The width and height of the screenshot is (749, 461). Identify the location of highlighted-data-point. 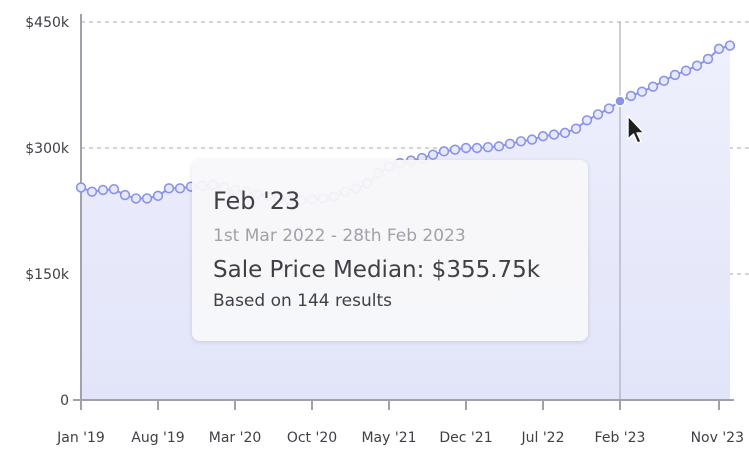
(620, 101).